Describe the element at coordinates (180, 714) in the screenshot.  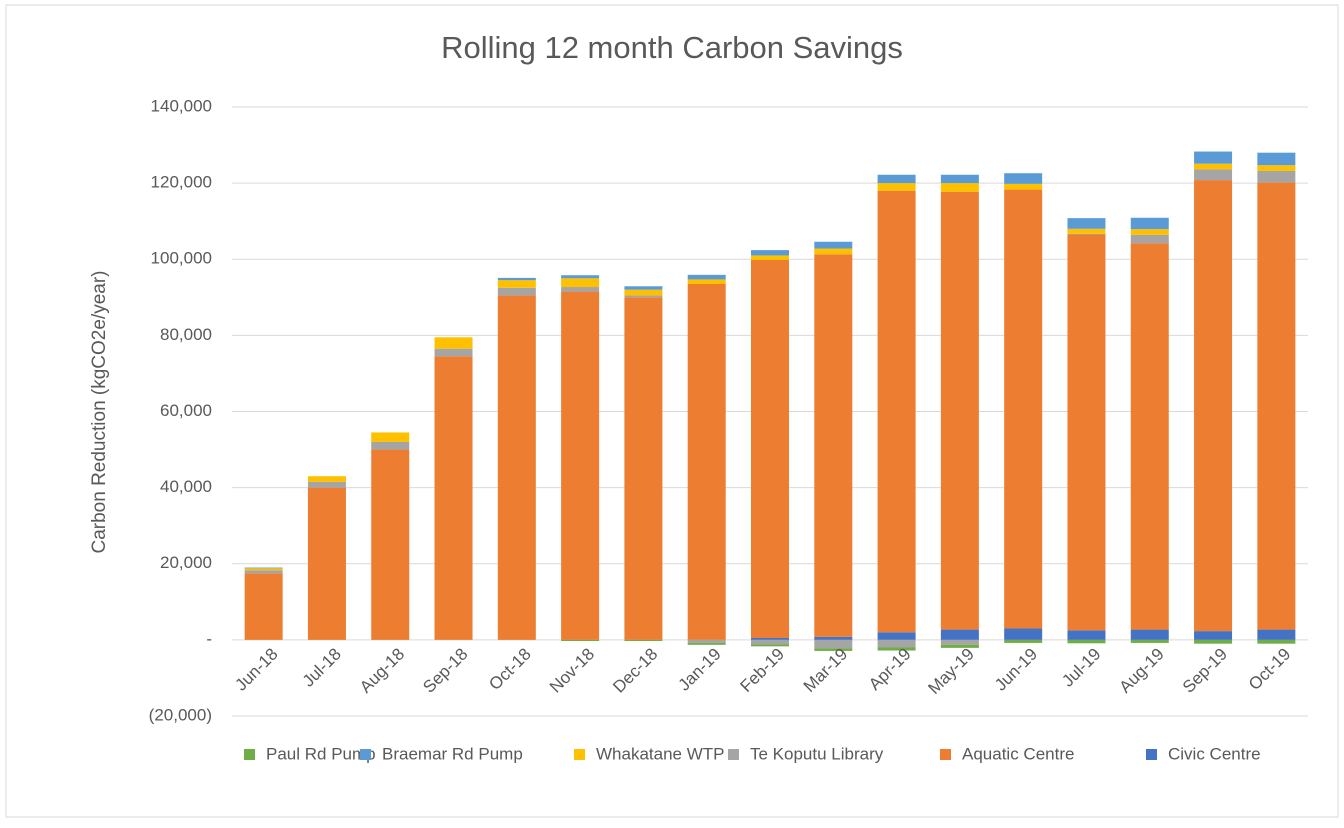
I see `y-tick-label: (20,000)` at that location.